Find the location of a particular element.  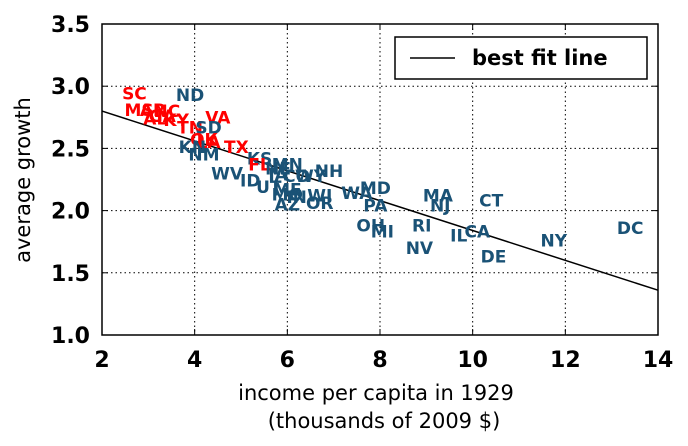

state-label-mi: MI is located at coordinates (382, 233).